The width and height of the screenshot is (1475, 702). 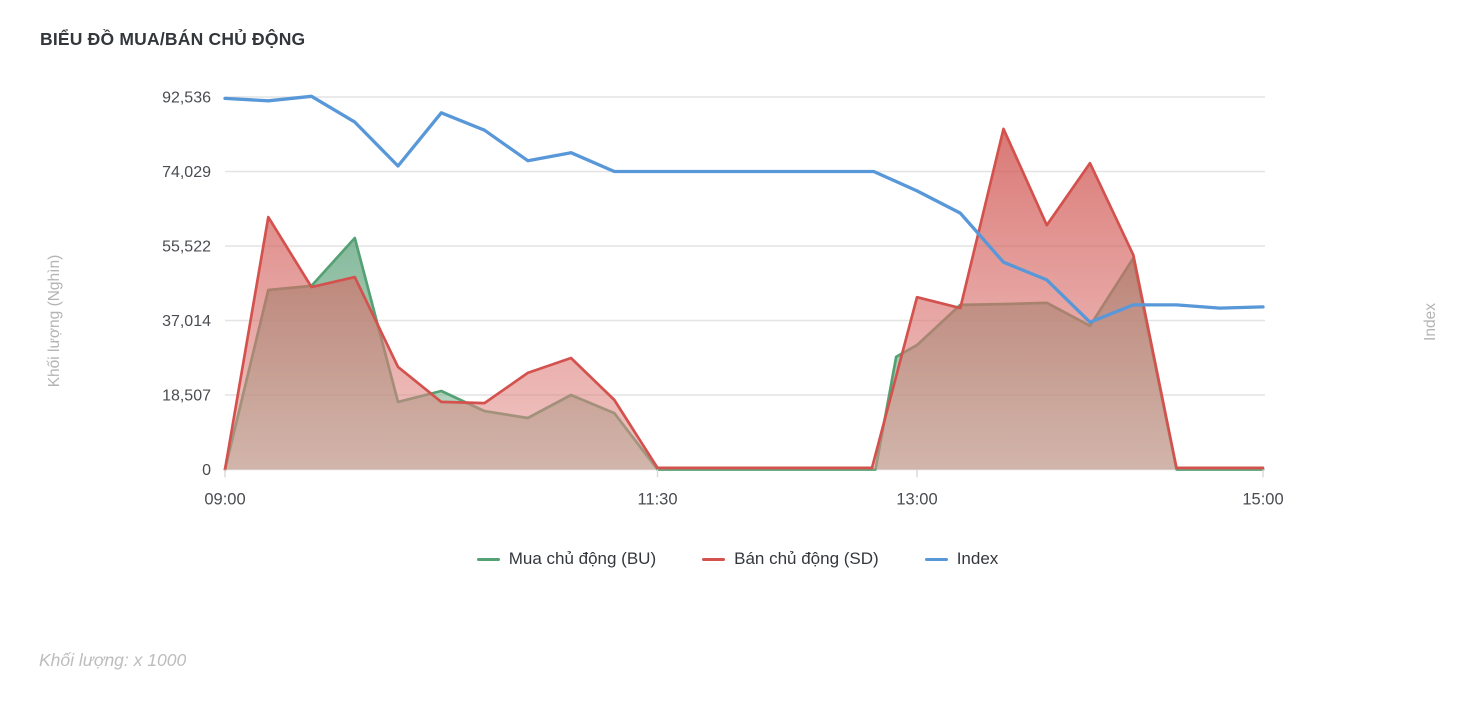 I want to click on y-axis-label: 55,522, so click(x=186, y=246).